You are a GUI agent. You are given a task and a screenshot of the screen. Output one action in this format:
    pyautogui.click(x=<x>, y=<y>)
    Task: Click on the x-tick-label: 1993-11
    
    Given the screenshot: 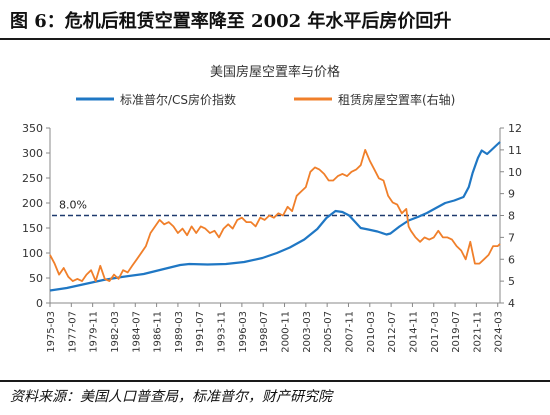 What is the action you would take?
    pyautogui.click(x=222, y=332)
    